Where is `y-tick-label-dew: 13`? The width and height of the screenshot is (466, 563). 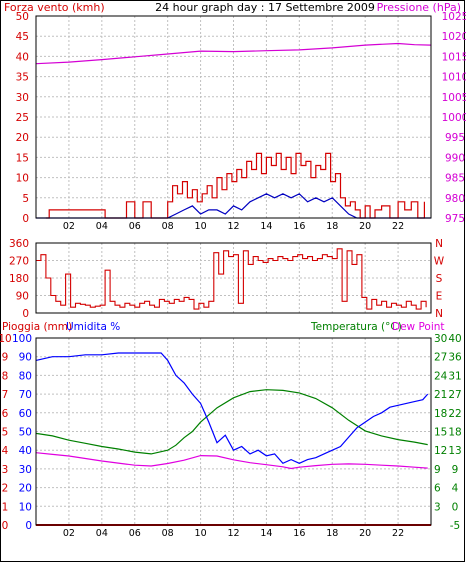
y-tick-label-dew: 13 is located at coordinates (454, 451).